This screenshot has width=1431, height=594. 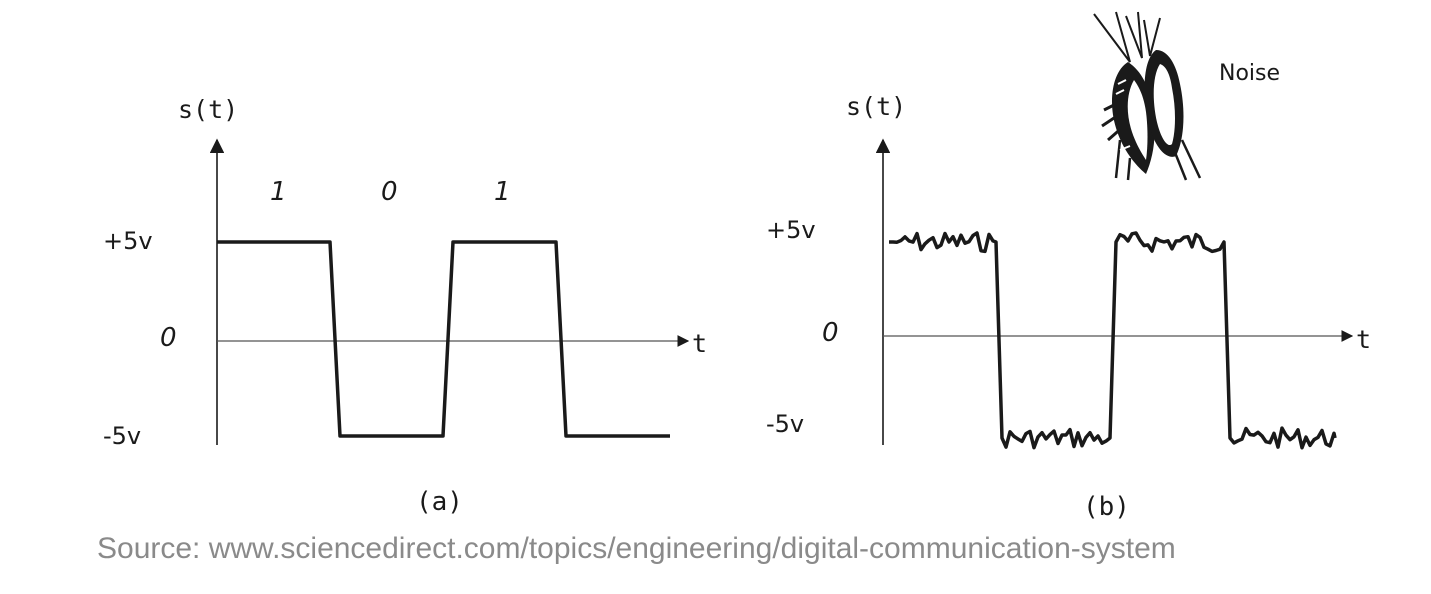 What do you see at coordinates (1113, 340) in the screenshot?
I see `panel-b-noisy-wave` at bounding box center [1113, 340].